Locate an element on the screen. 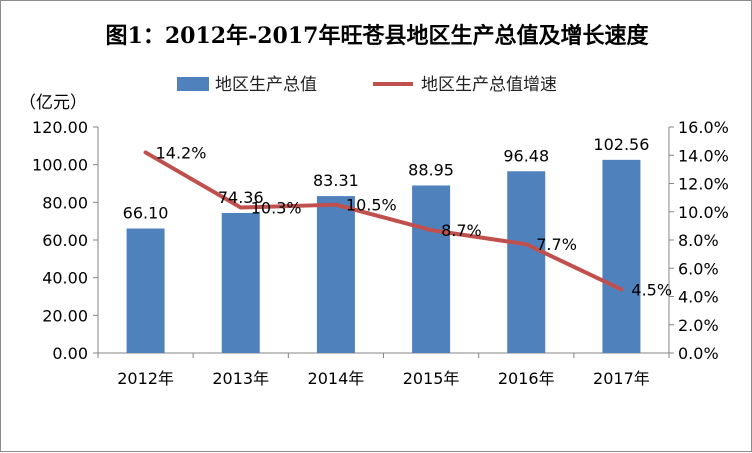 This screenshot has height=453, width=752. y-left-tick-label: 100.00 is located at coordinates (60, 165).